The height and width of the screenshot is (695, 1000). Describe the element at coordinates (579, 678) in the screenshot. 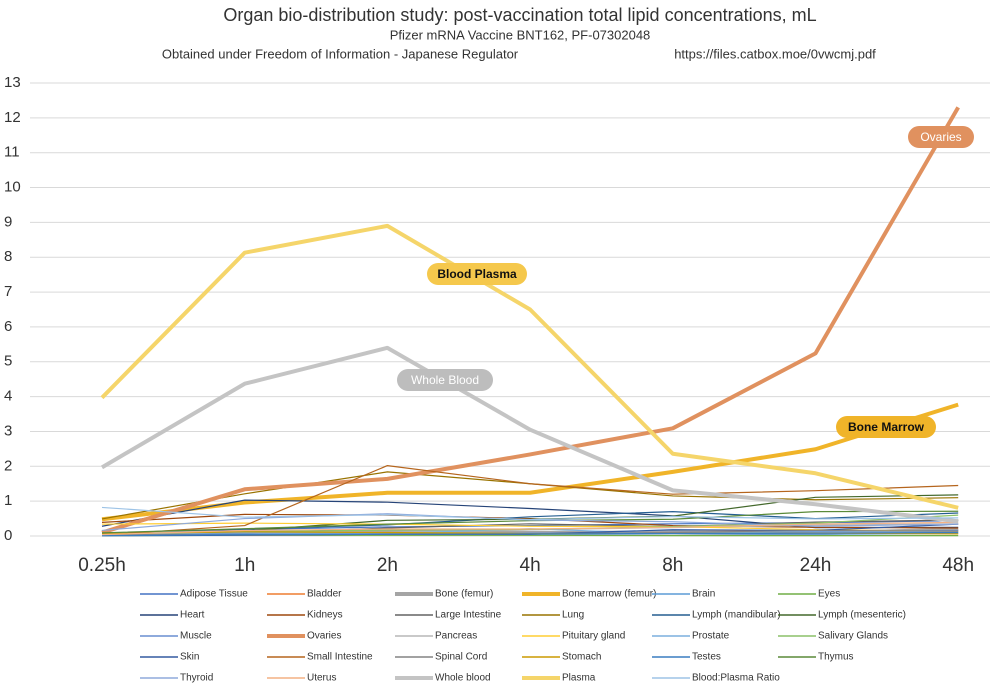

I see `legend-label: Plasma` at that location.